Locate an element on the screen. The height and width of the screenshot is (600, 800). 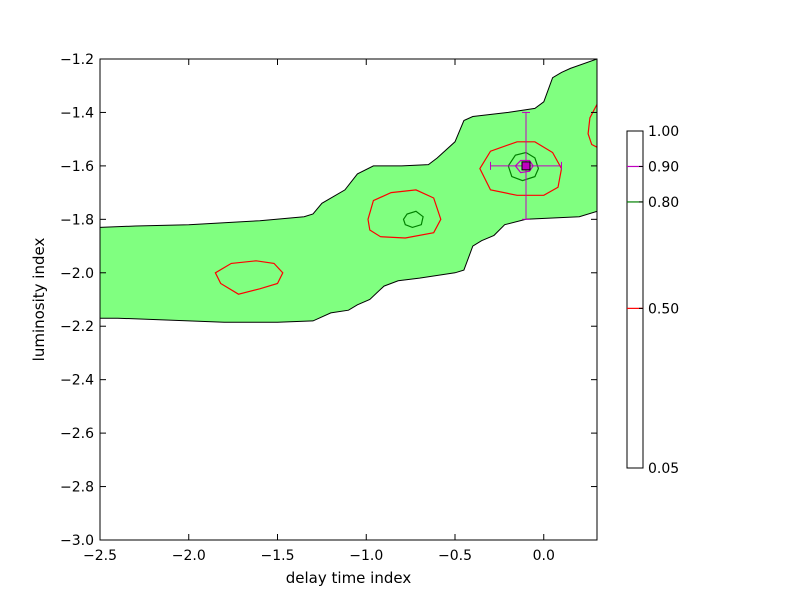
x-tick-label: −1.5 is located at coordinates (278, 556).